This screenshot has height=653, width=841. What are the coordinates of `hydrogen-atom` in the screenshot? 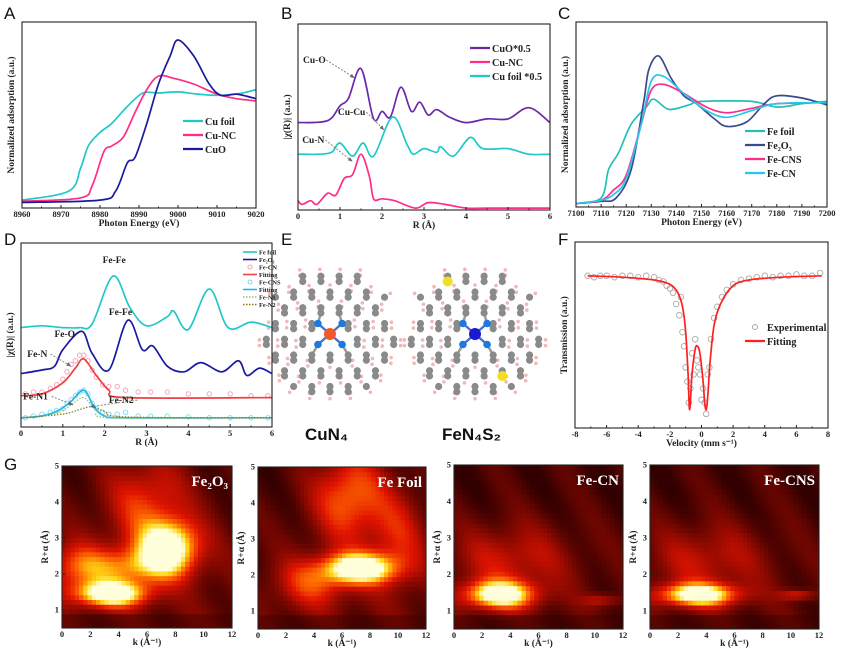 It's located at (527, 346).